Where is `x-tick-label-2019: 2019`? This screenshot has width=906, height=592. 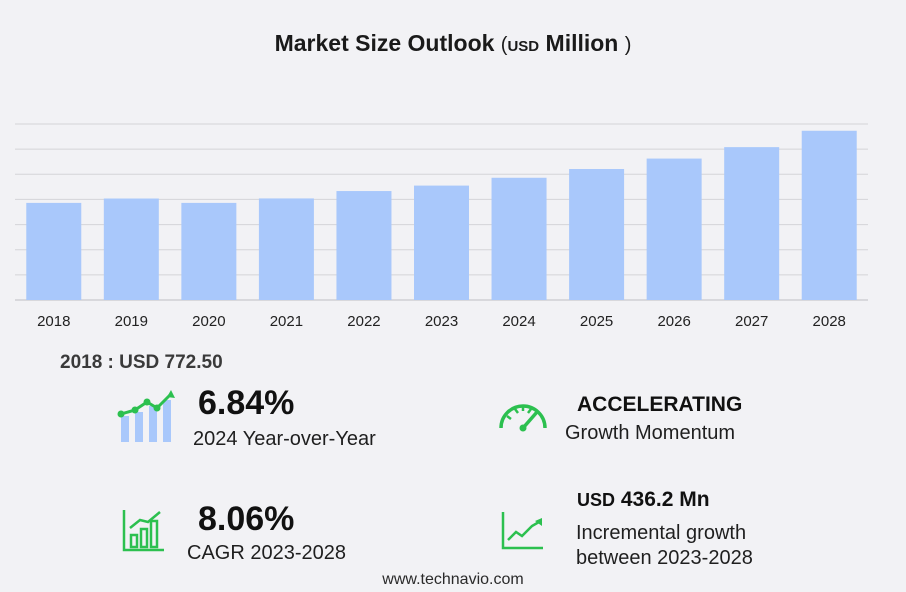
x-tick-label-2019: 2019 is located at coordinates (131, 321).